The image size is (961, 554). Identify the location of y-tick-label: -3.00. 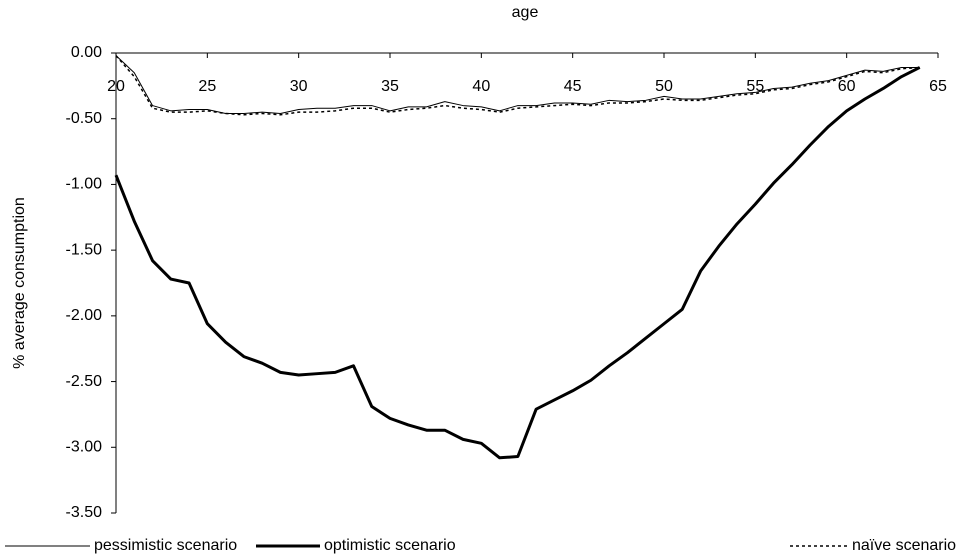
(84, 447).